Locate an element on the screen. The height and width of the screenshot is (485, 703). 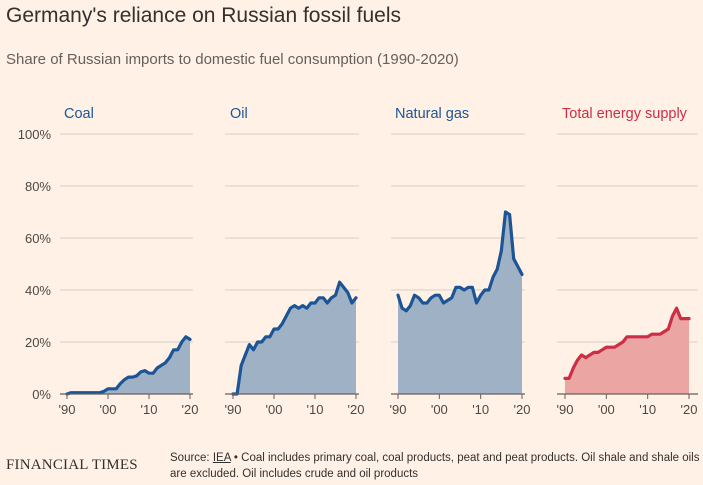
source-link: IEA is located at coordinates (221, 458).